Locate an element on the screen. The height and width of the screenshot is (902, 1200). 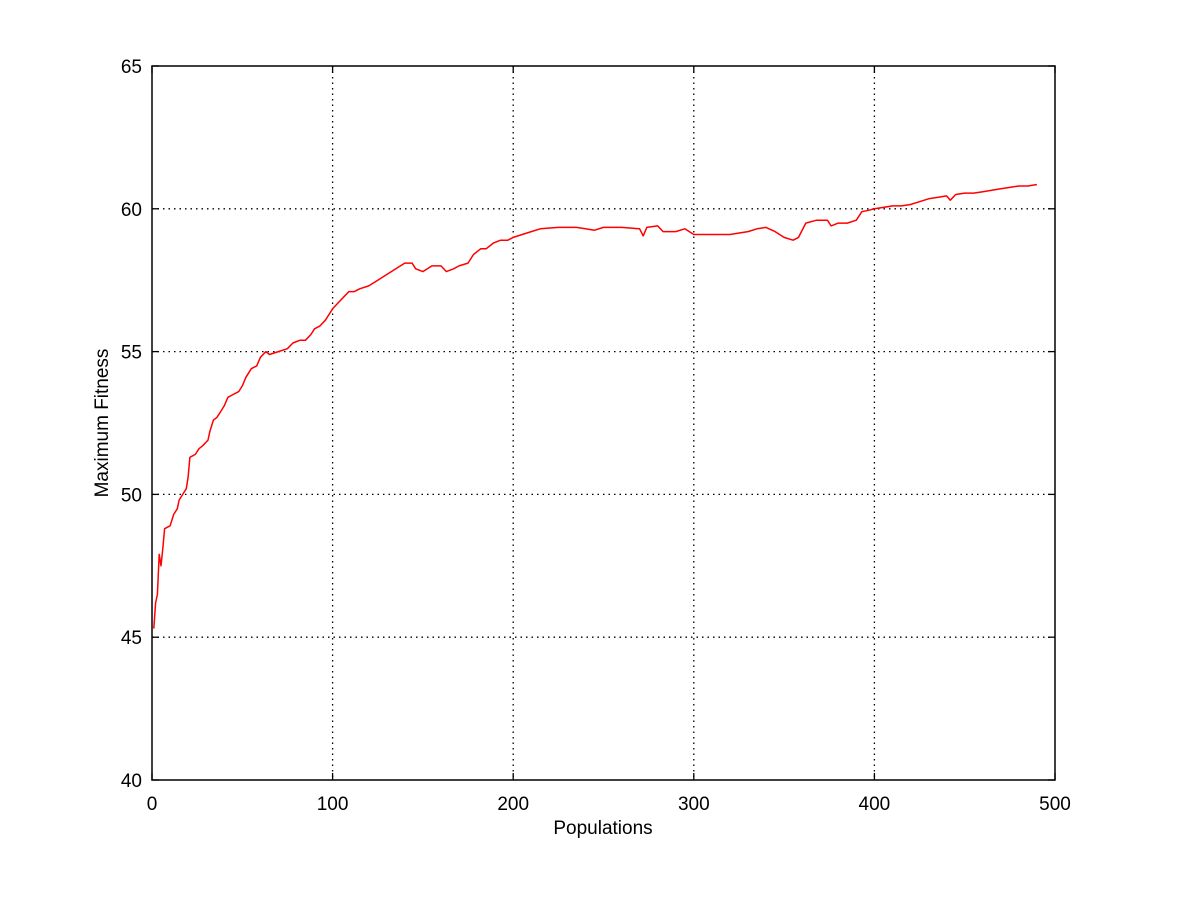
x-tick-label: 500 is located at coordinates (1055, 804).